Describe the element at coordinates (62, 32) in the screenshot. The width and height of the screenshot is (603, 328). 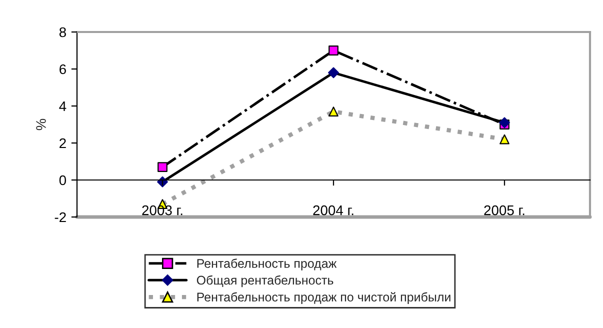
I see `y-tick-label: 8` at that location.